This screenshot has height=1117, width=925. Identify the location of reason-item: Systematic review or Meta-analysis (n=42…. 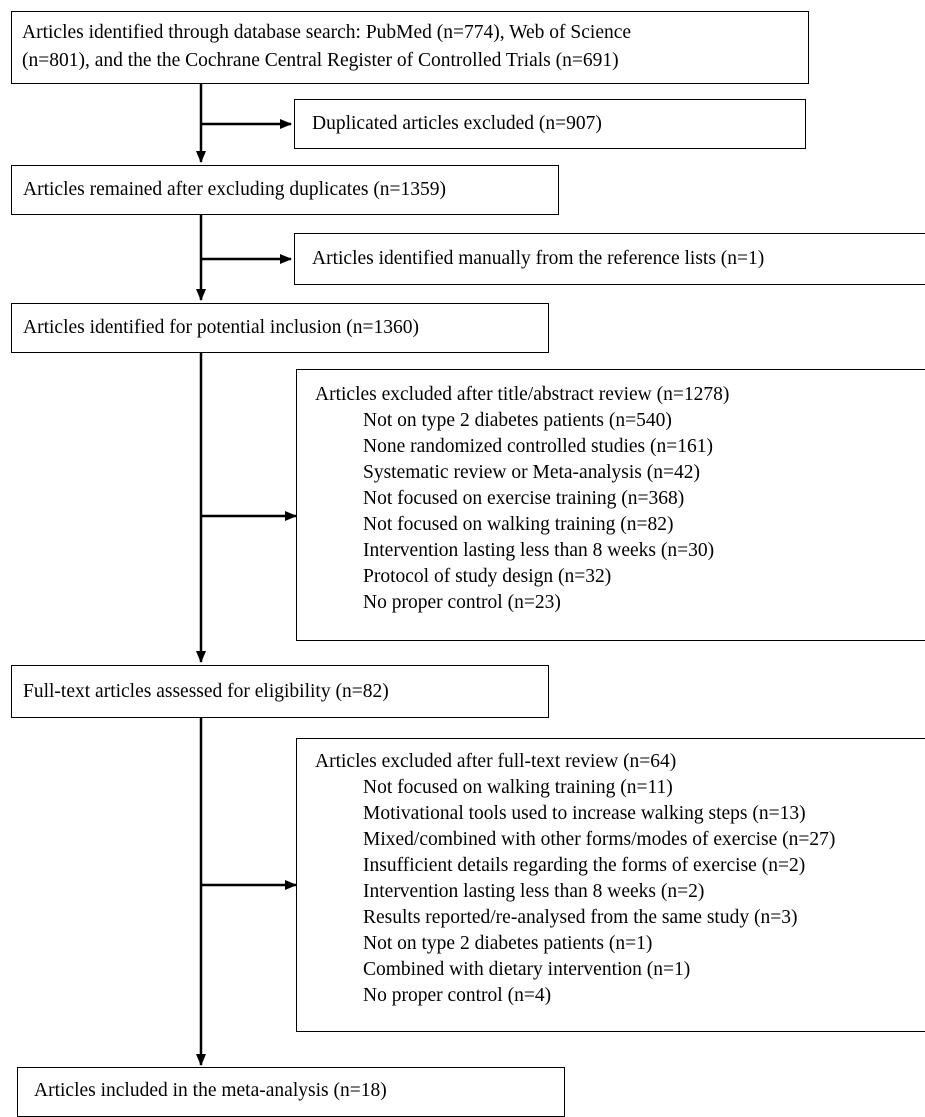
(522, 473).